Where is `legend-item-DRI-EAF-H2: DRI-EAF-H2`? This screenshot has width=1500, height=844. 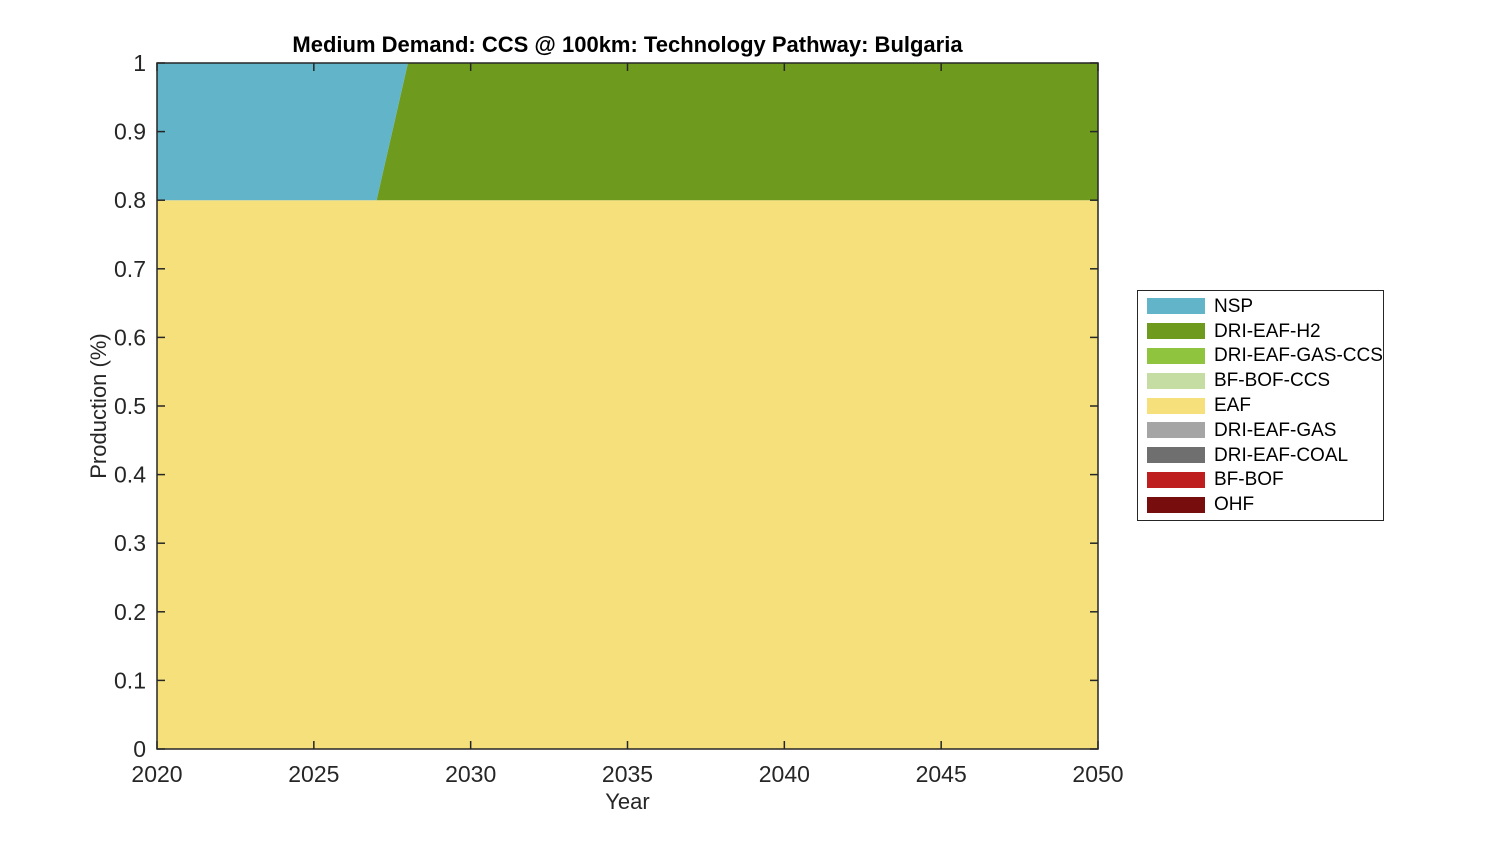 legend-item-DRI-EAF-H2: DRI-EAF-H2 is located at coordinates (1260, 331).